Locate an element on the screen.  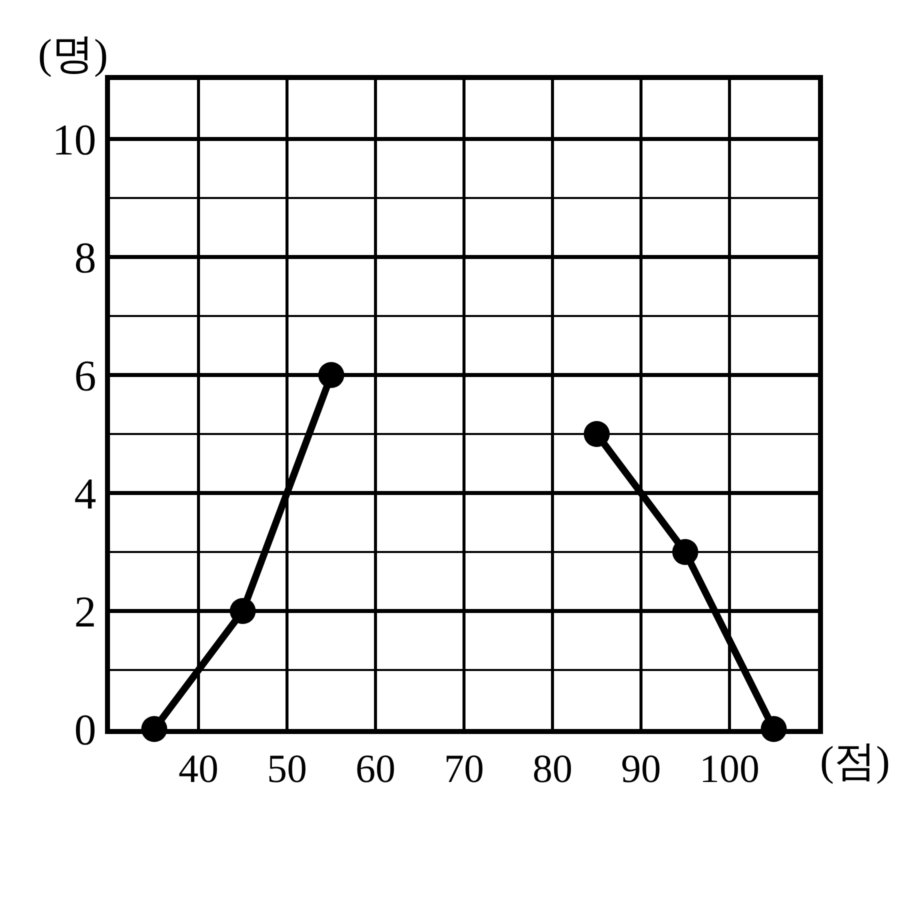
x-tick-label: 60 is located at coordinates (376, 768).